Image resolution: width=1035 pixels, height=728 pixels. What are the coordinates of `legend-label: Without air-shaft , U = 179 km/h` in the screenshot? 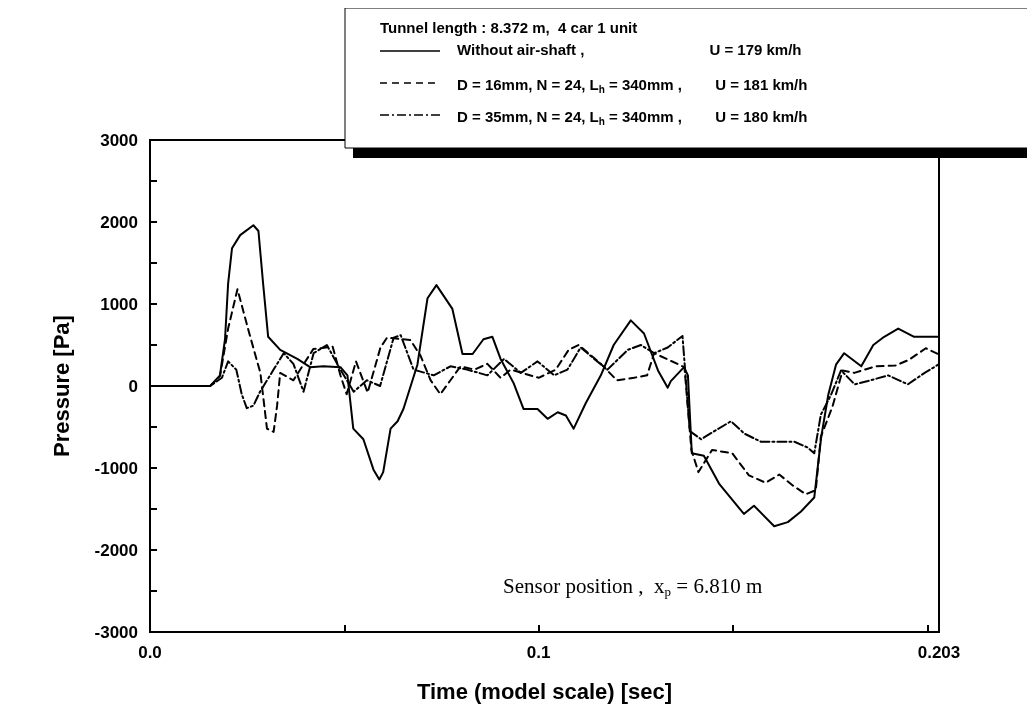 It's located at (629, 49).